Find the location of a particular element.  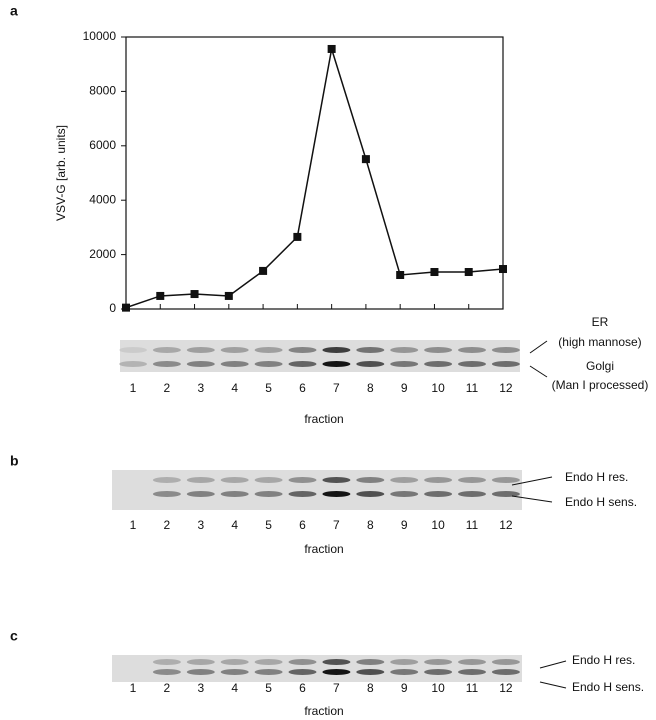

band-label: (Man I processed) is located at coordinates (600, 385).